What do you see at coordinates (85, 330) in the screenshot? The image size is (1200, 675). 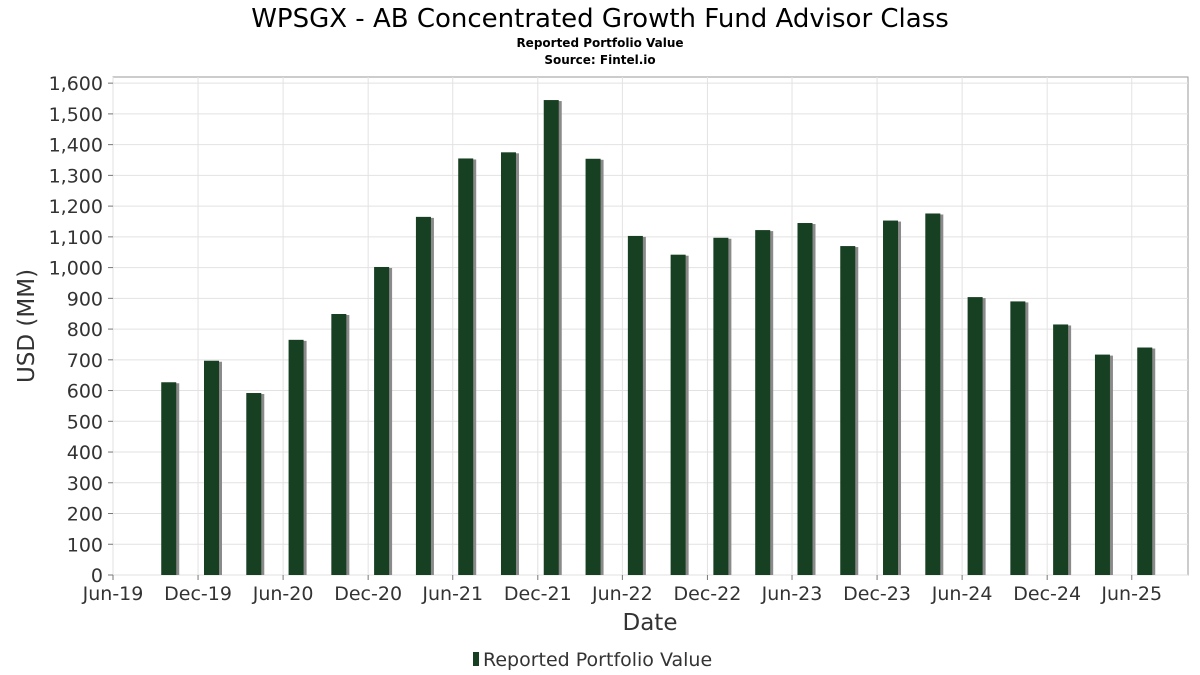 I see `y-tick-label: 800` at bounding box center [85, 330].